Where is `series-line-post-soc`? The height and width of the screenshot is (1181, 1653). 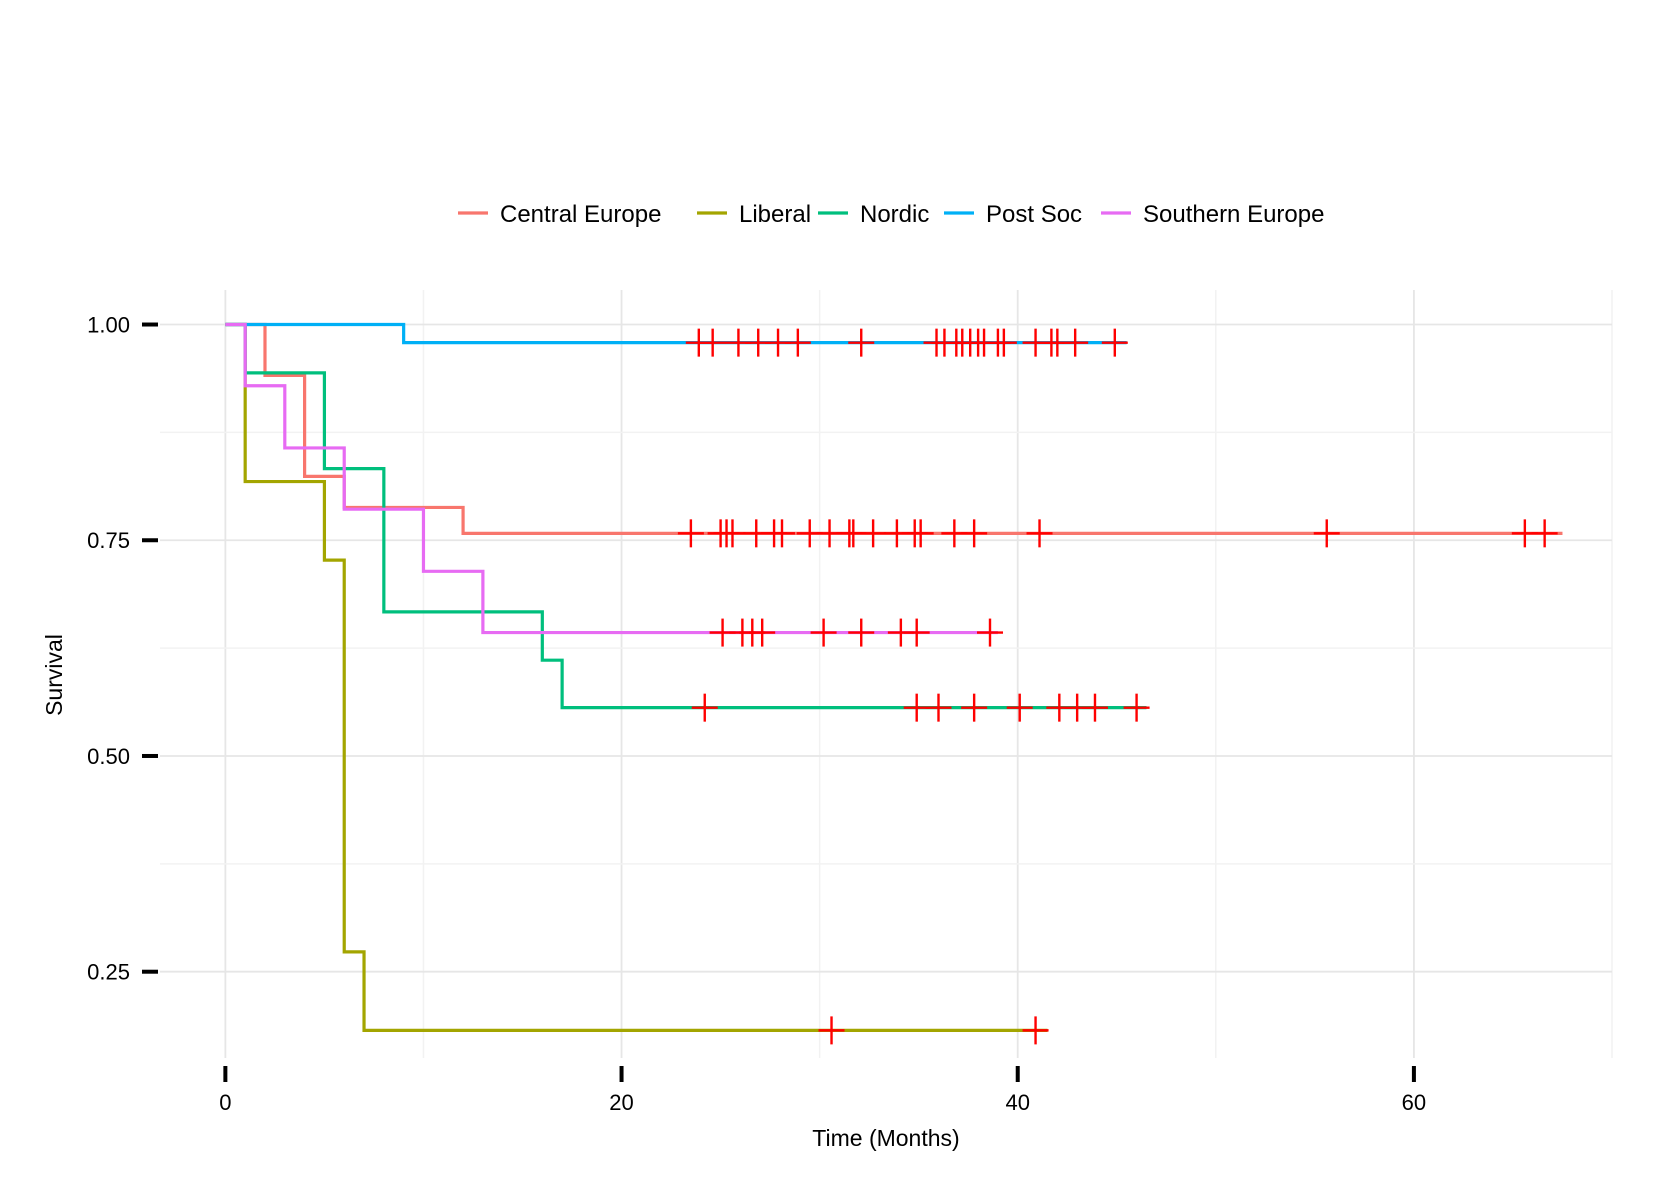 series-line-post-soc is located at coordinates (676, 333).